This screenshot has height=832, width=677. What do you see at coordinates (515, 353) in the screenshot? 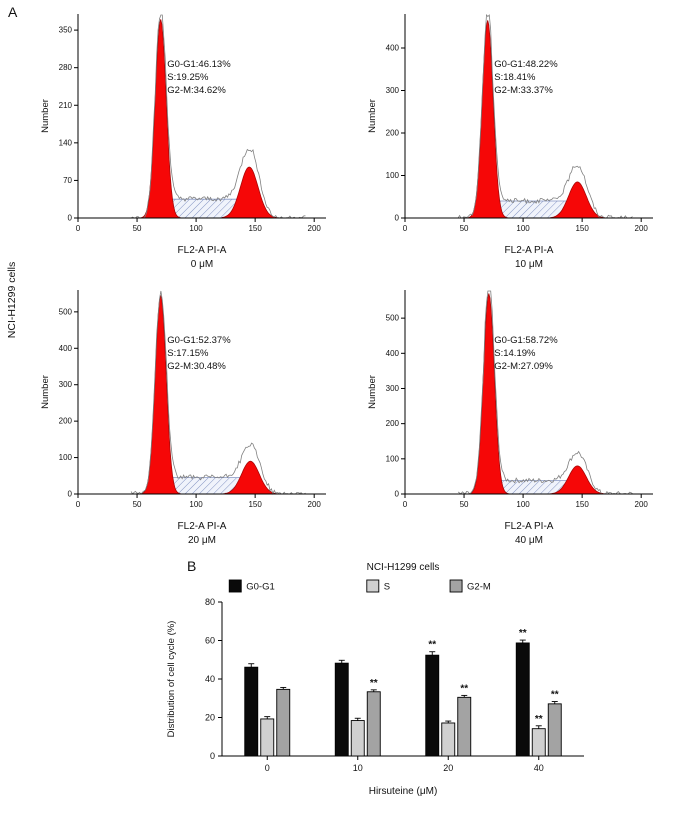
I see `phase-annotation: S:14.19%` at bounding box center [515, 353].